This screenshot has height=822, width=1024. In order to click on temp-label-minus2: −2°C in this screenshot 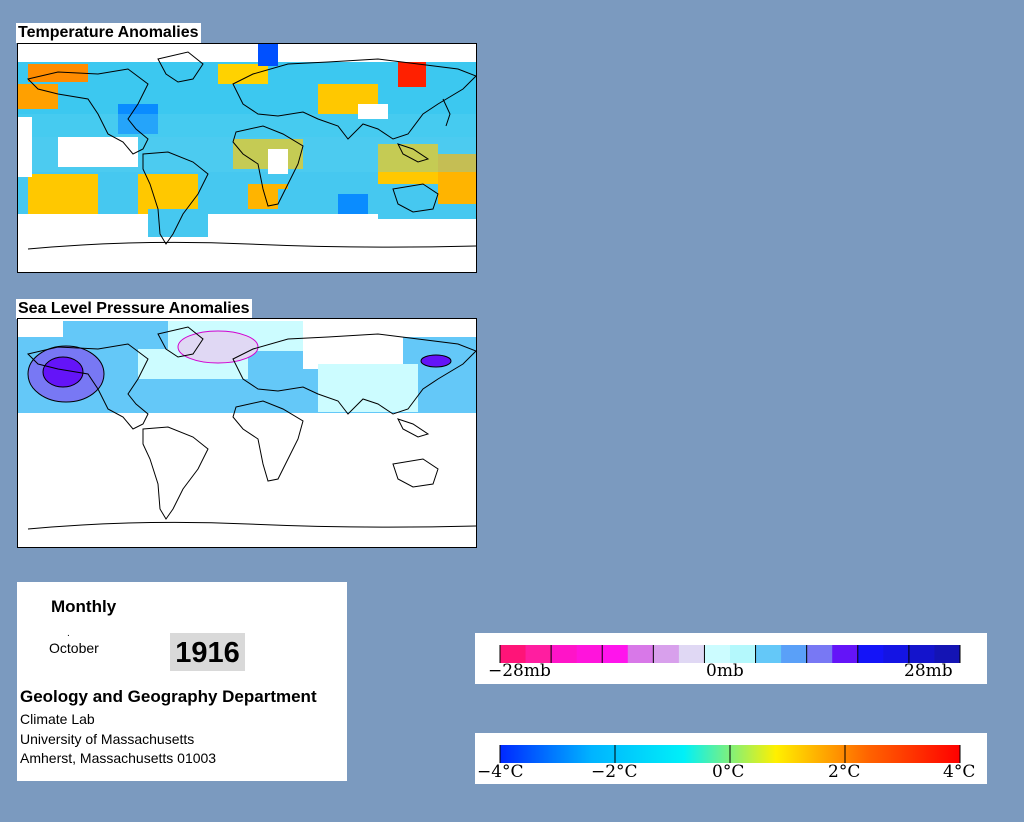, I will do `click(614, 772)`.